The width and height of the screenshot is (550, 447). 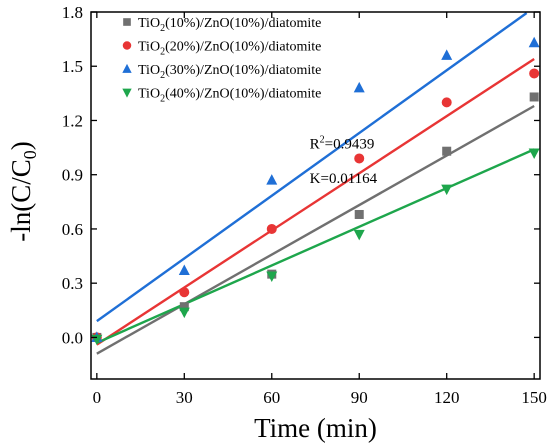 I want to click on y-axis-title: -ln(C/C0), so click(x=23, y=191).